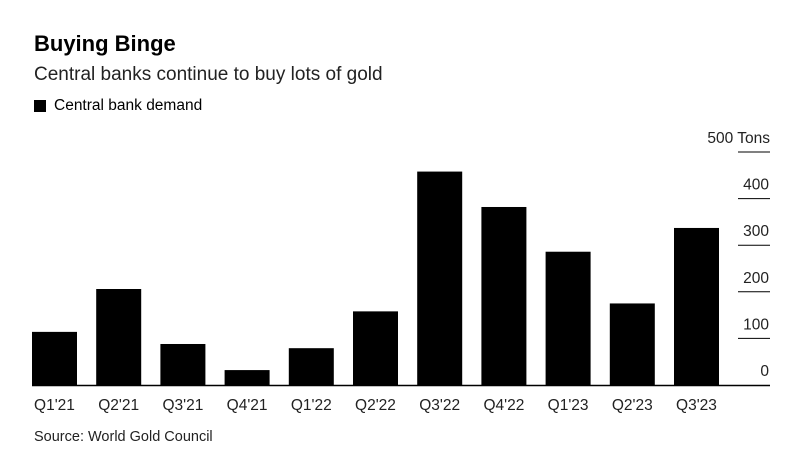 The height and width of the screenshot is (467, 811). I want to click on x-tick-label: Q1'21, so click(54, 405).